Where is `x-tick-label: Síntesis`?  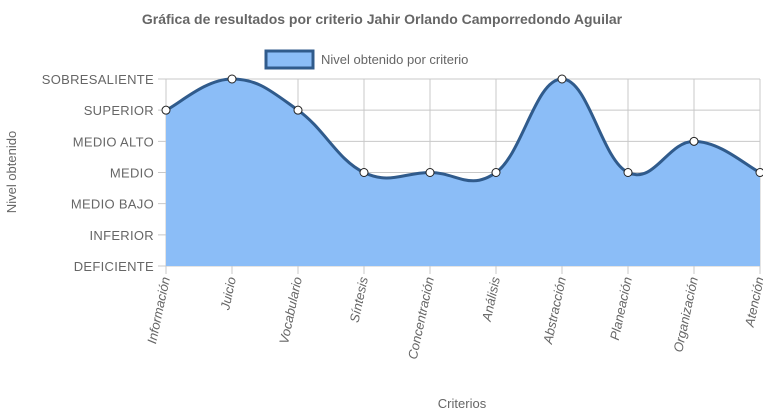 x-tick-label: Síntesis is located at coordinates (359, 299).